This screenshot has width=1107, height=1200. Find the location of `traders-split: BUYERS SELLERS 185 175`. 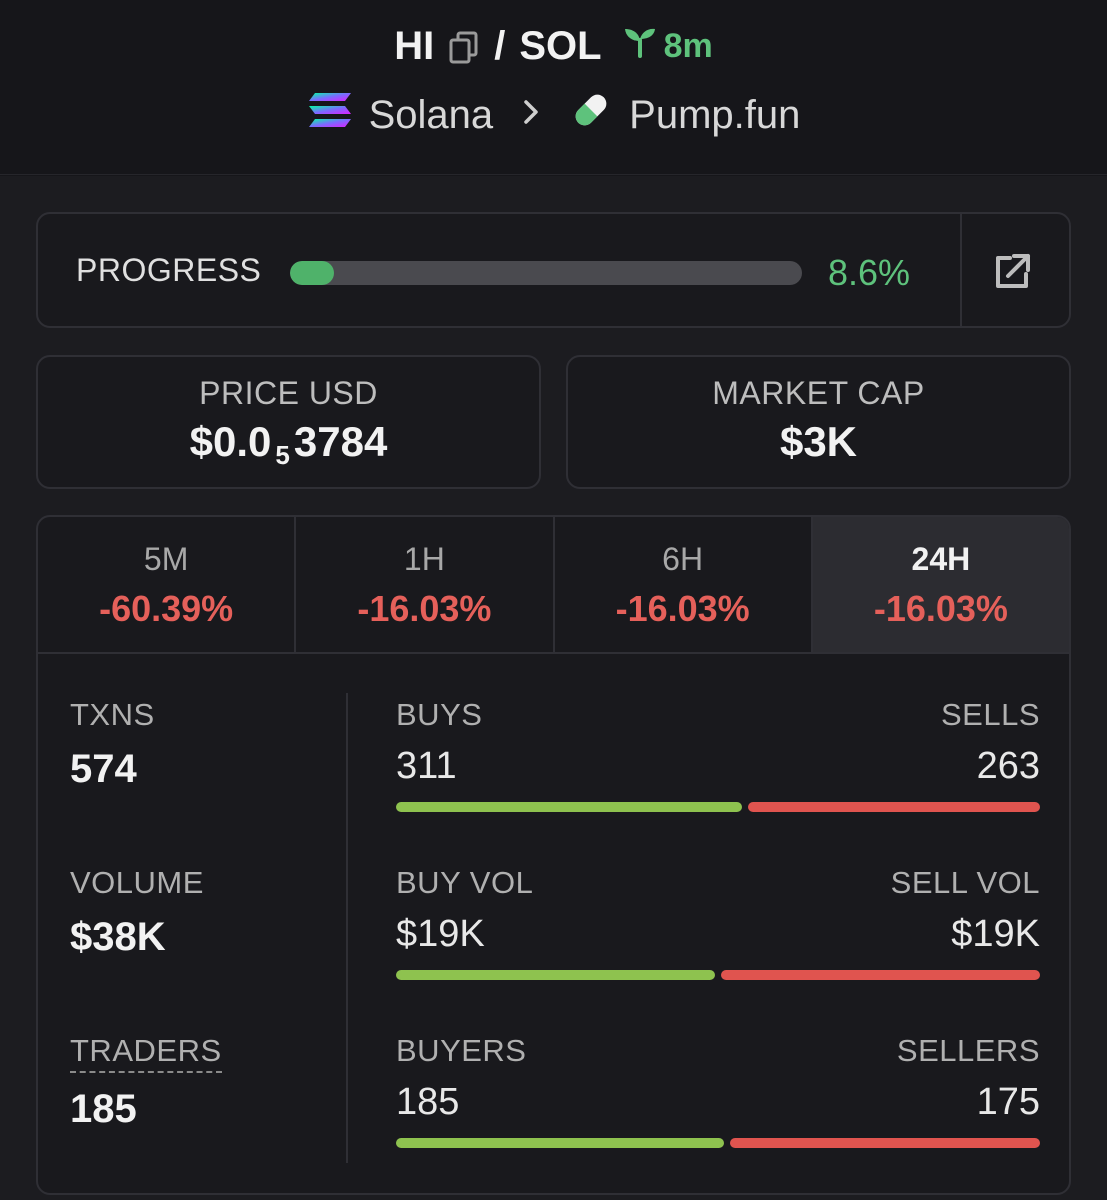

traders-split: BUYERS SELLERS 185 175 is located at coordinates (718, 1090).